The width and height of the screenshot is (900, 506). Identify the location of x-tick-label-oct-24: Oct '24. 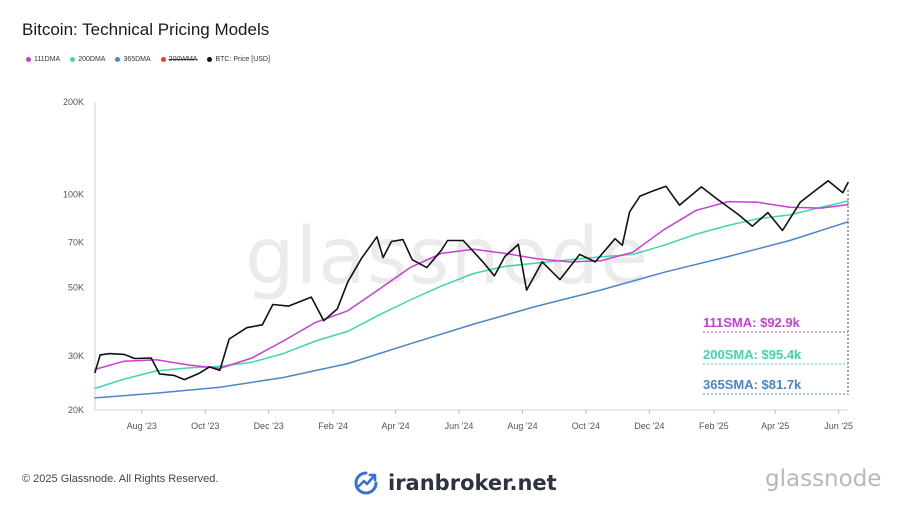
(586, 426).